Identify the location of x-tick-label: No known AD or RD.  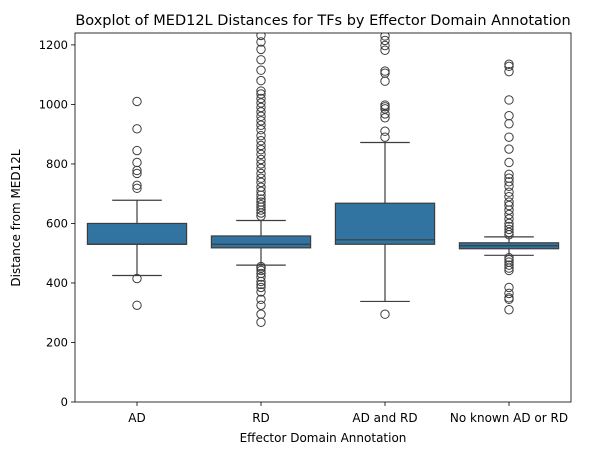
(509, 418).